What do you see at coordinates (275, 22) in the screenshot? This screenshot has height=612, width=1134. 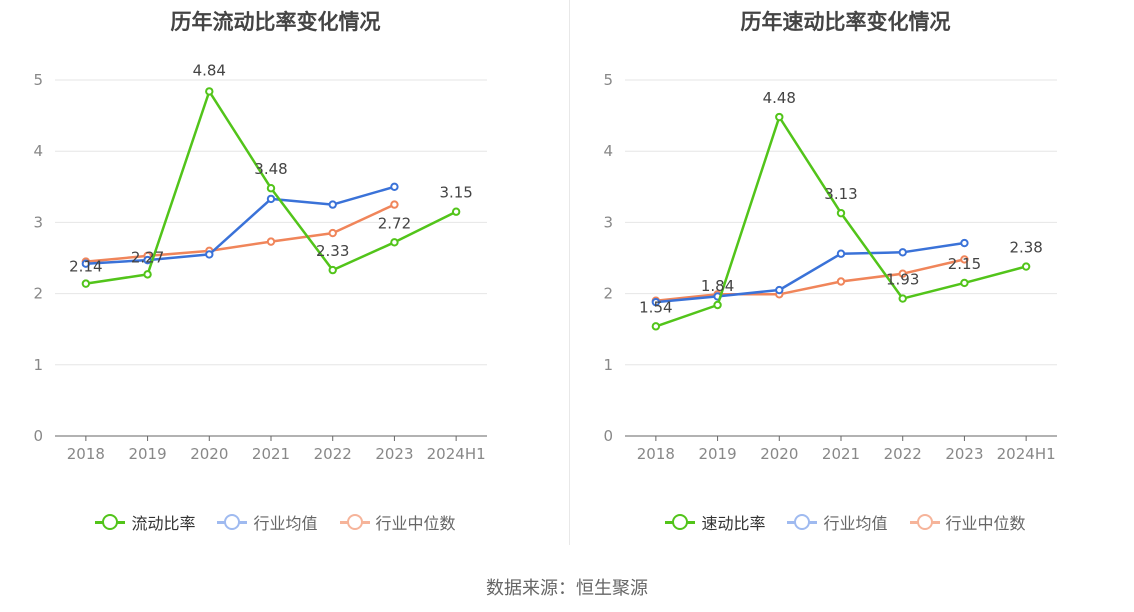 I see `chart-title: 历年流动比率变化情况` at bounding box center [275, 22].